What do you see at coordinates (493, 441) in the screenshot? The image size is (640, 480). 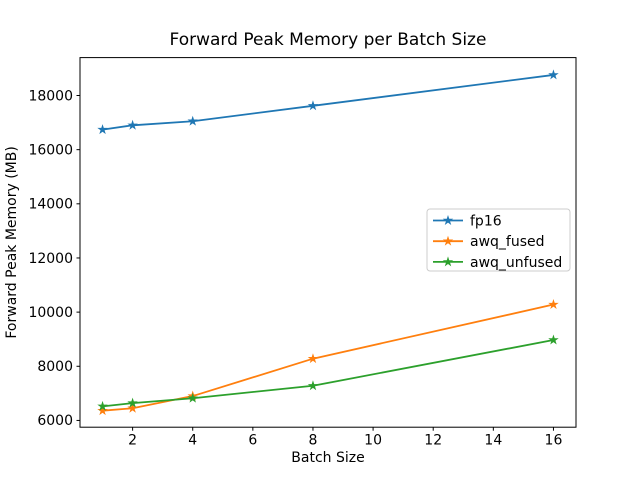 I see `x-tick-label: 14` at bounding box center [493, 441].